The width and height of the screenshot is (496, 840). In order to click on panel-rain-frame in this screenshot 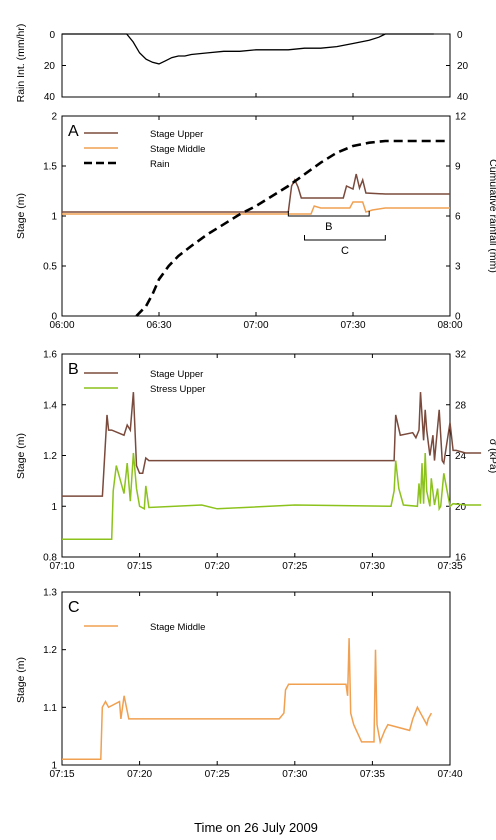, I will do `click(256, 65)`.